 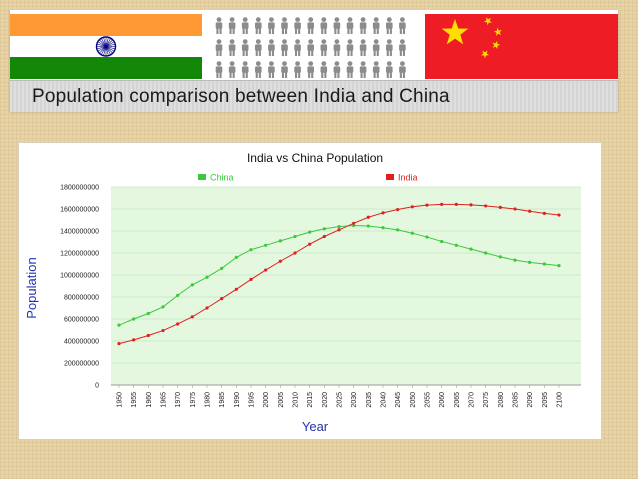 I want to click on people-crowd-icon, so click(x=310, y=47).